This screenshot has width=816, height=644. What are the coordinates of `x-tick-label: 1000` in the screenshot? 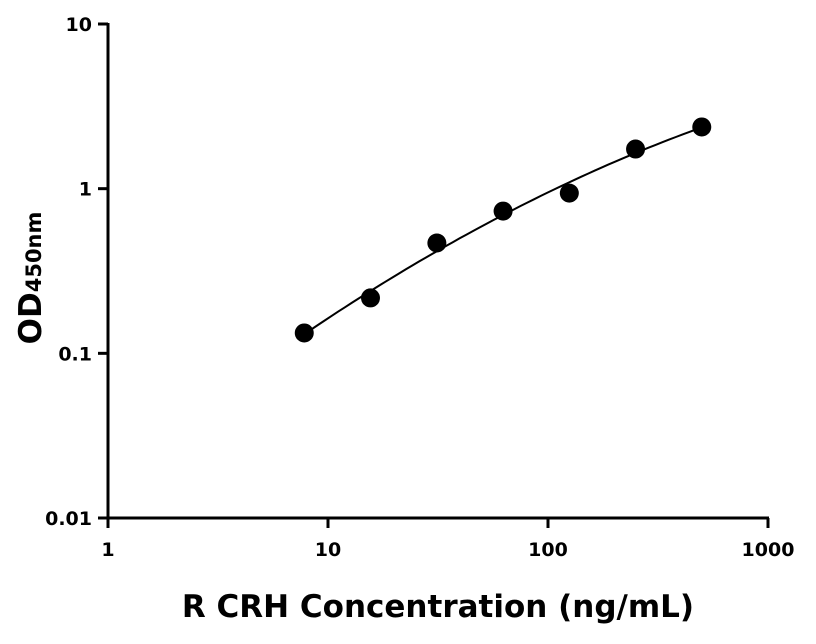 It's located at (768, 550).